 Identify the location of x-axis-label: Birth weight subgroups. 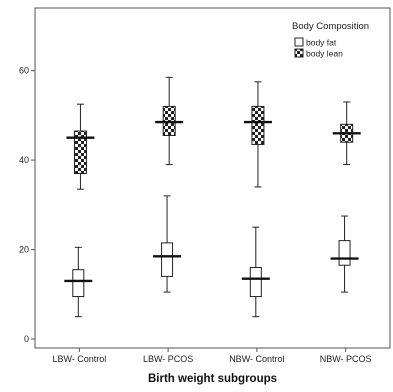
(212, 379).